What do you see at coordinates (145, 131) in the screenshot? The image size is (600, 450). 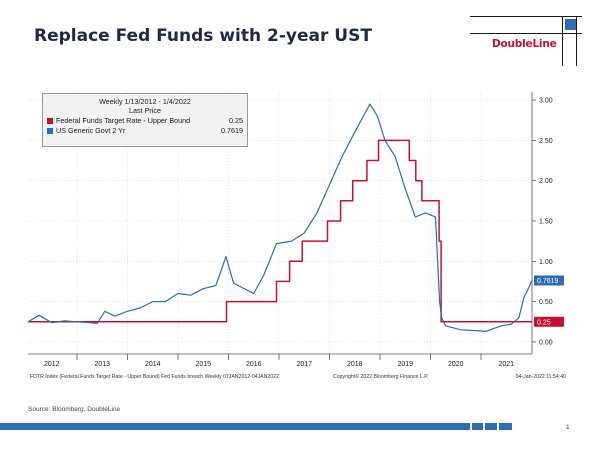 I see `legend-entry-ust-2yr: US Generic Govt 2 Yr 0.7619` at bounding box center [145, 131].